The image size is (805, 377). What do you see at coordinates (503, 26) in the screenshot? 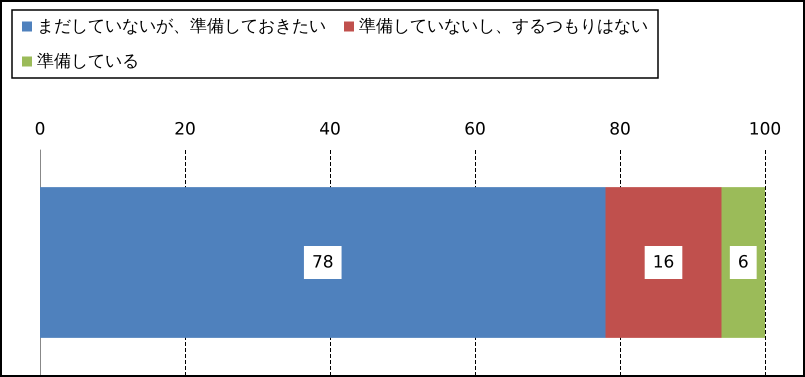
I see `legend-label: 準備していないし、するつもりはない` at bounding box center [503, 26].